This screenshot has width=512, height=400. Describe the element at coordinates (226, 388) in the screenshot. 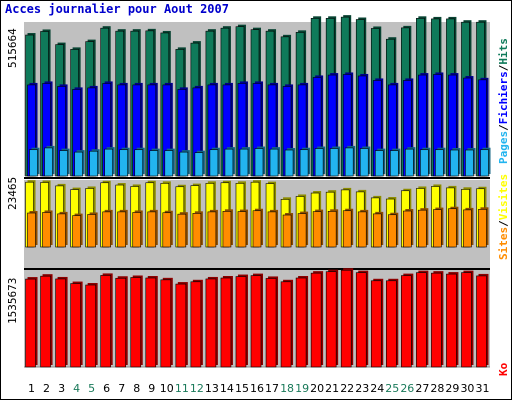

I see `day-label-14: 14` at that location.